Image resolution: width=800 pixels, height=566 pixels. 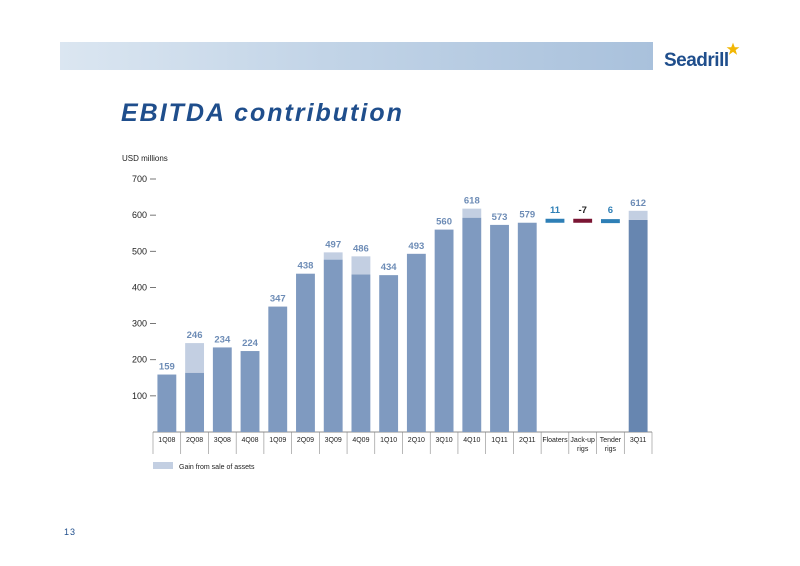 What do you see at coordinates (70, 532) in the screenshot?
I see `page-number: 13` at bounding box center [70, 532].